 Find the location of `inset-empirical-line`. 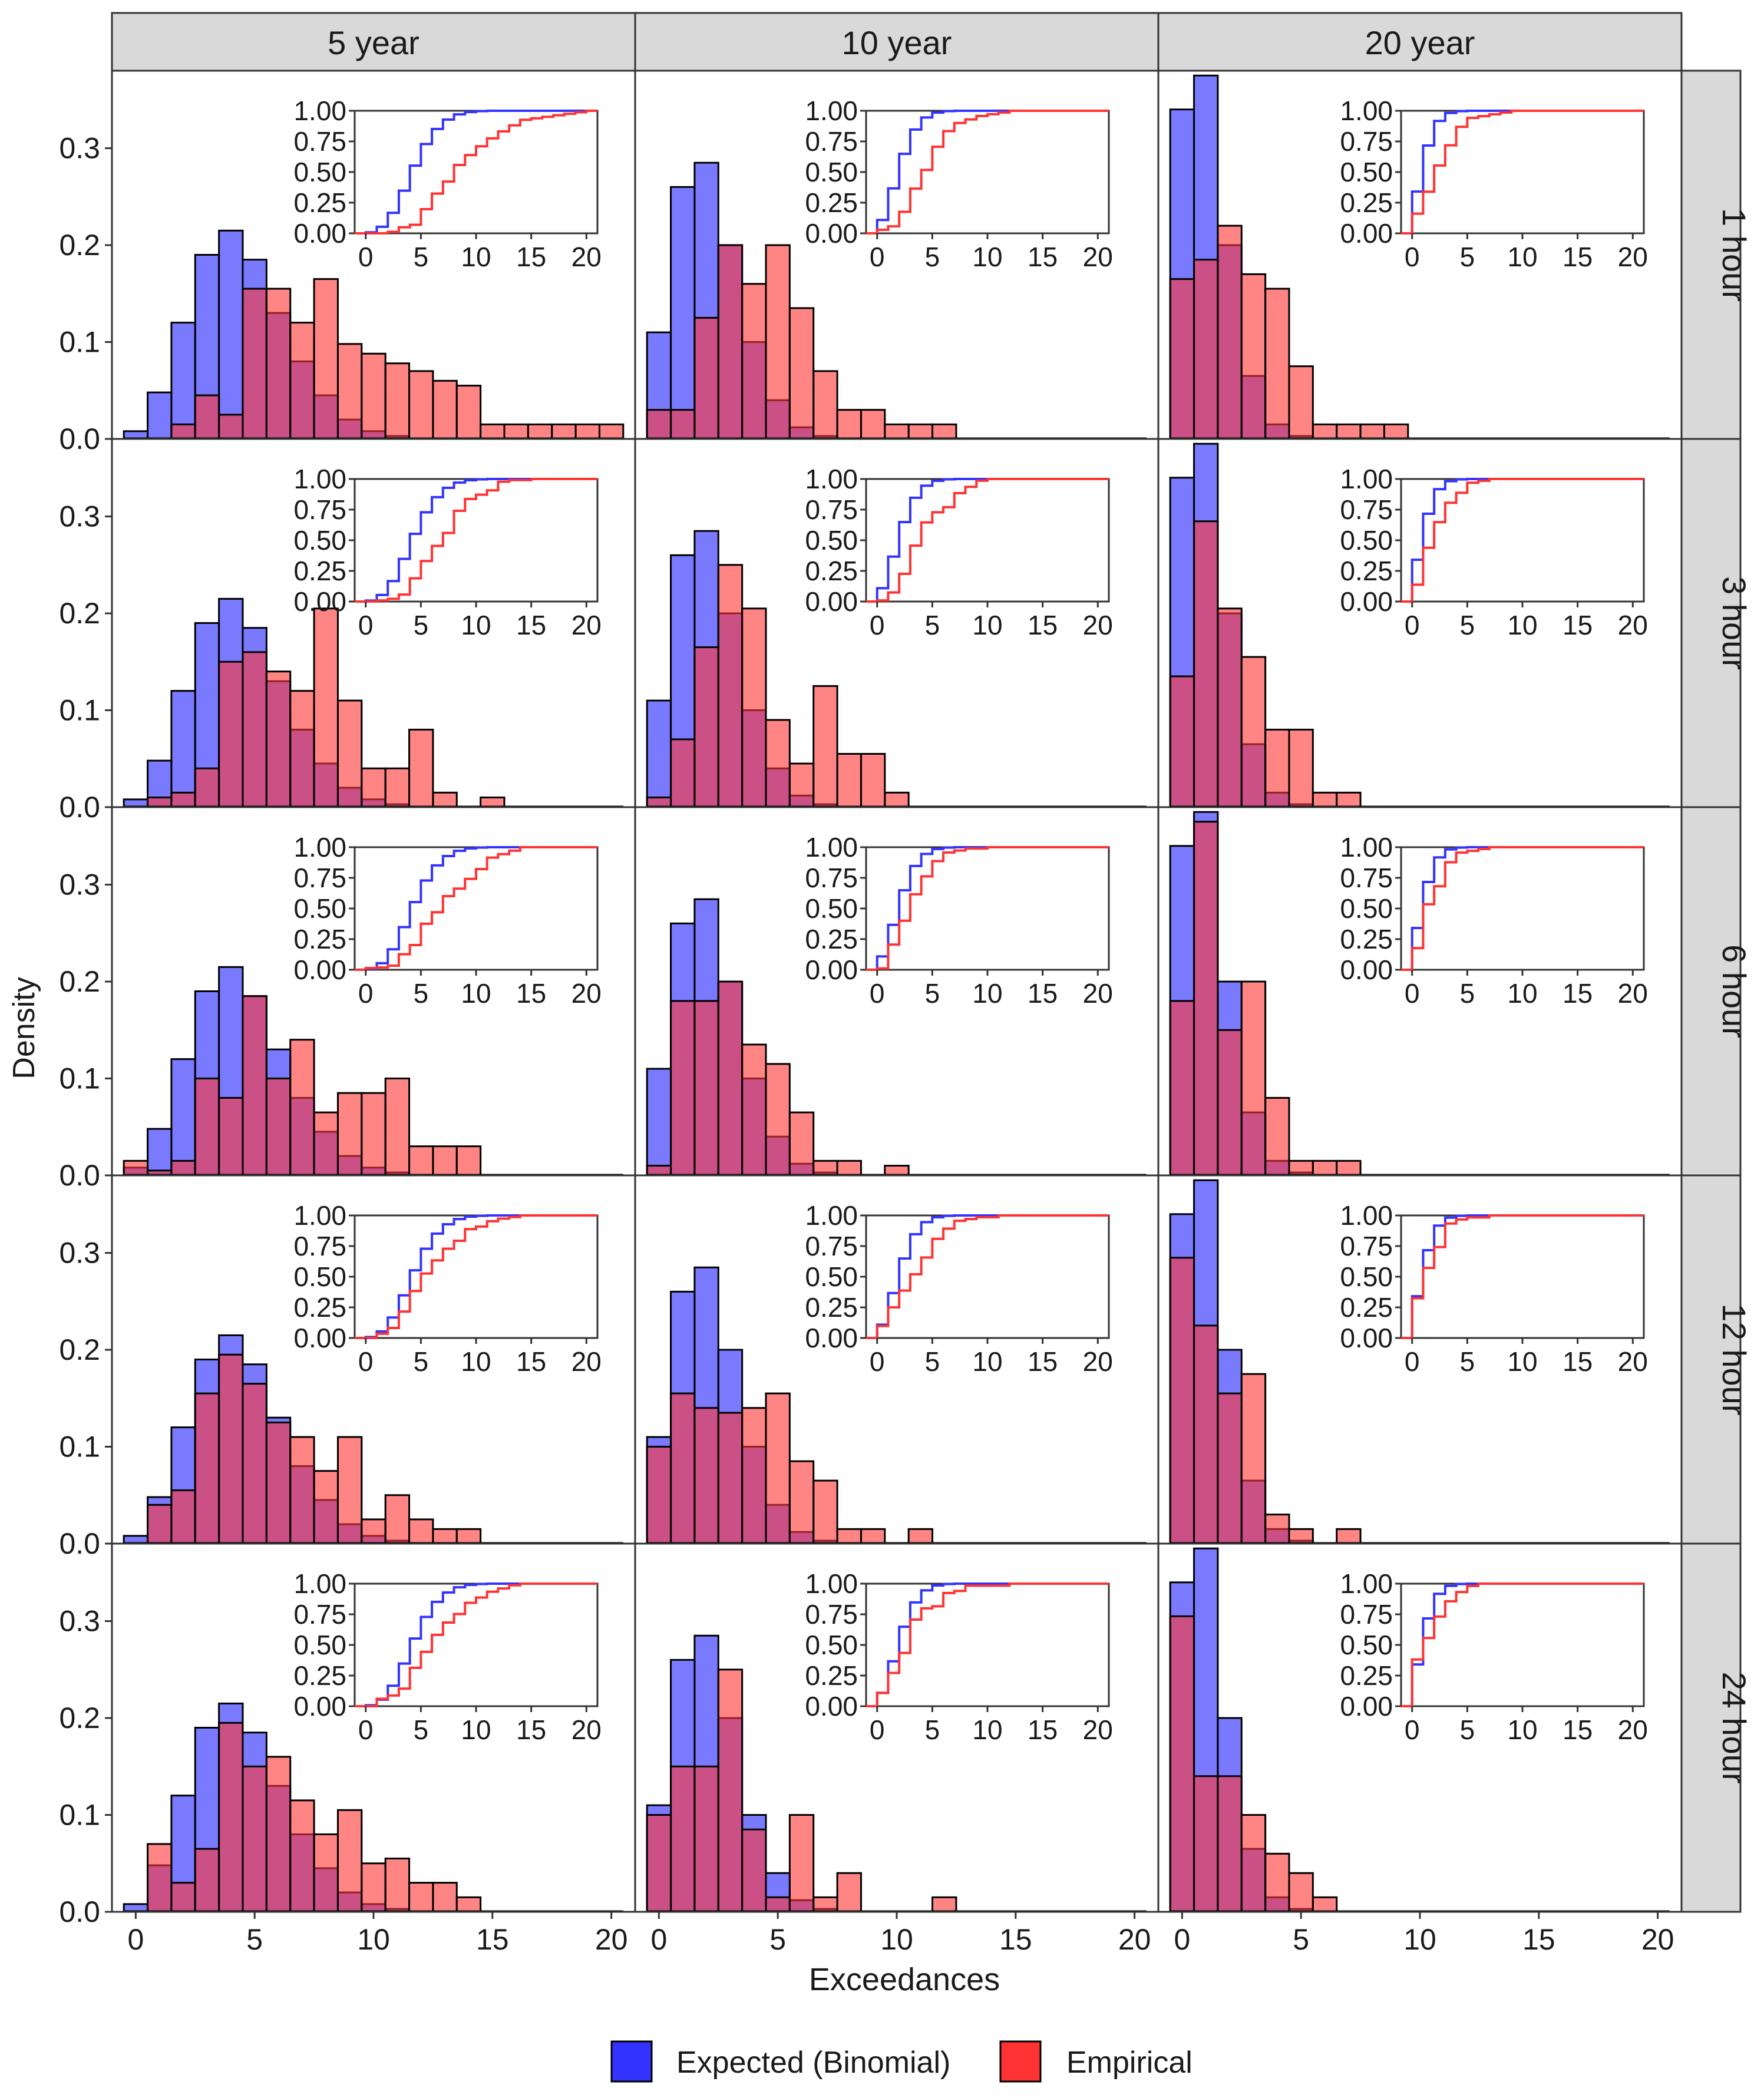

inset-empirical-line is located at coordinates (476, 1277).